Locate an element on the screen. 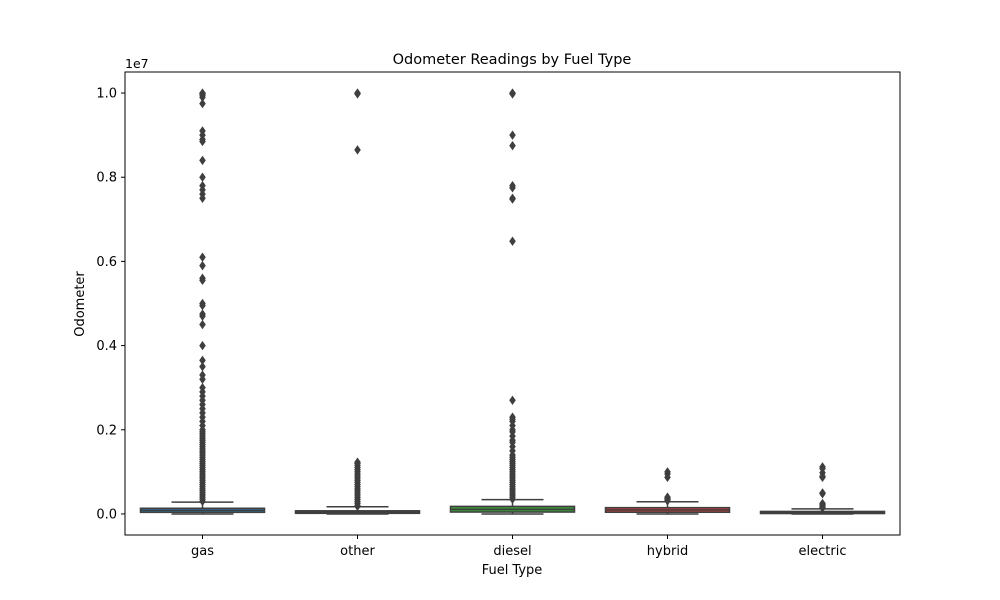 The image size is (1000, 600). x-tick-label: electric is located at coordinates (823, 551).